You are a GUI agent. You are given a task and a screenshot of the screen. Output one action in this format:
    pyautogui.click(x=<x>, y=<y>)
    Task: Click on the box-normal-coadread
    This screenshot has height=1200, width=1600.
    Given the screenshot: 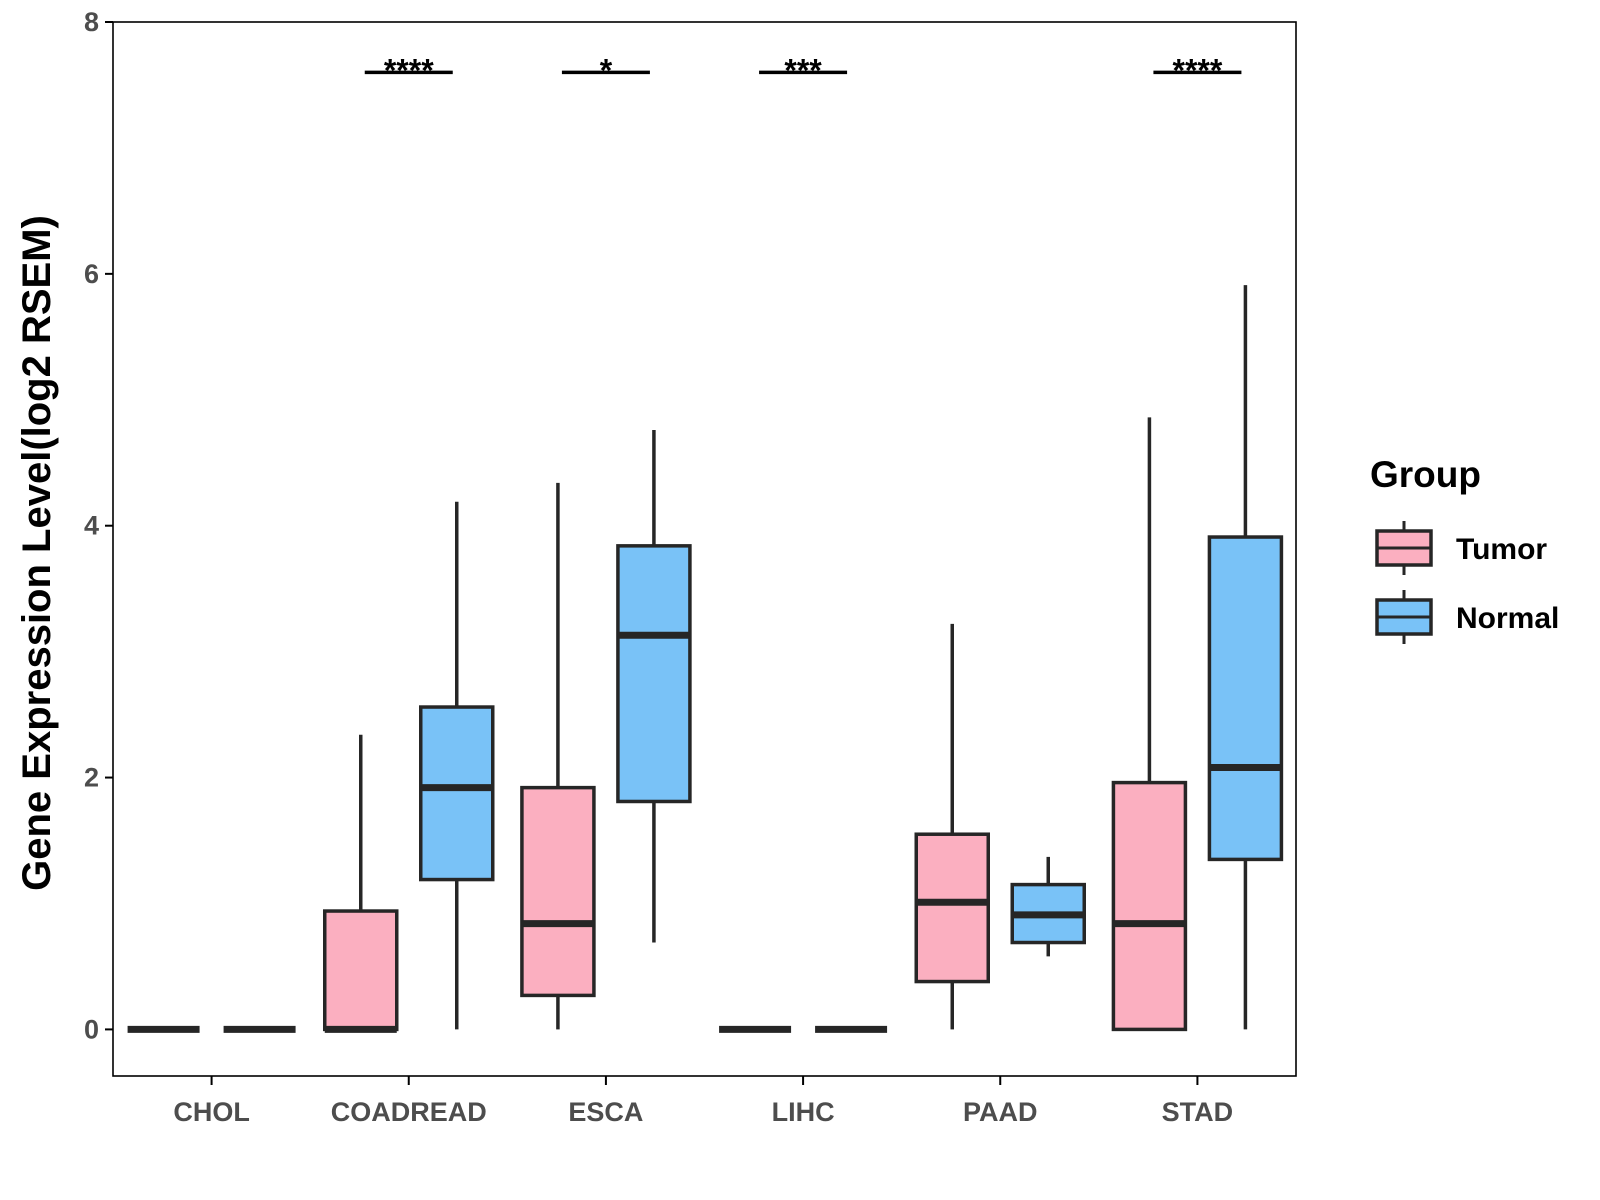 What is the action you would take?
    pyautogui.click(x=457, y=765)
    